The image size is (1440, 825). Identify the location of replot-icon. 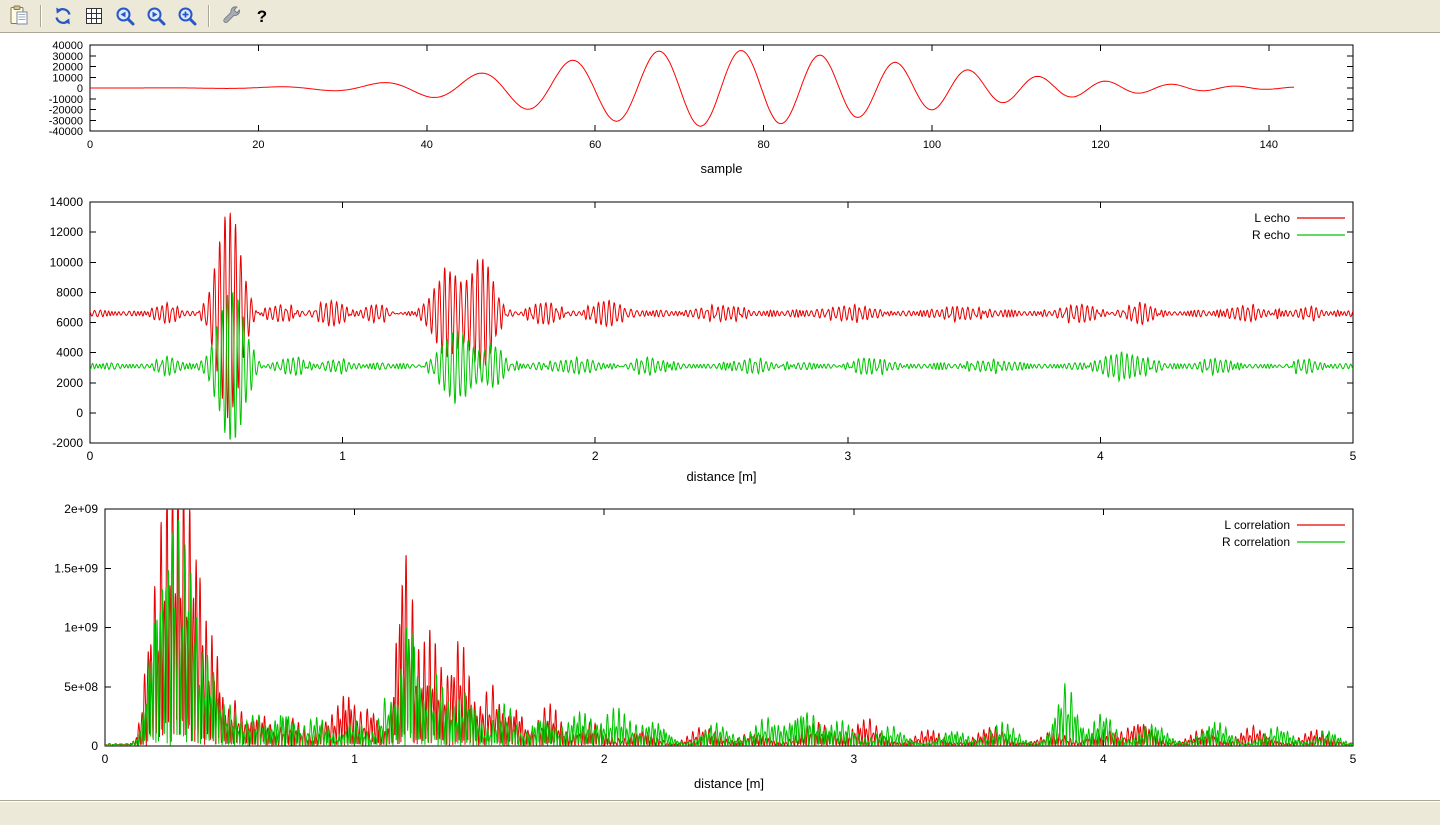
(63, 16).